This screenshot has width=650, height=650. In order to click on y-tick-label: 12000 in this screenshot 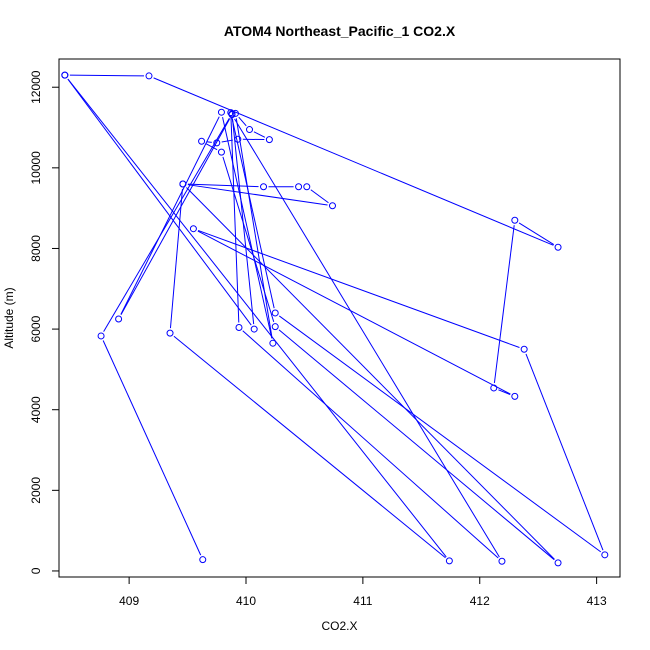, I will do `click(36, 87)`.